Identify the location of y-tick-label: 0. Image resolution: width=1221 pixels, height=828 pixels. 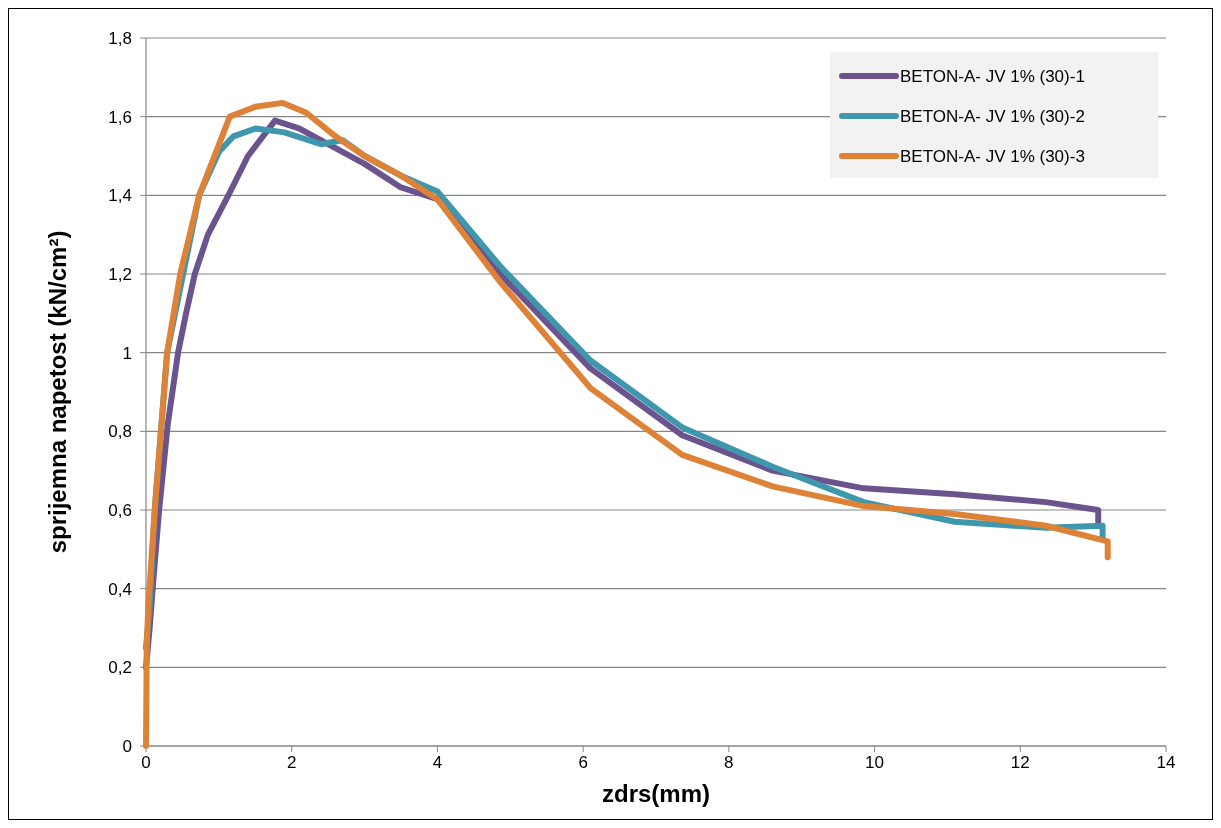
(127, 746).